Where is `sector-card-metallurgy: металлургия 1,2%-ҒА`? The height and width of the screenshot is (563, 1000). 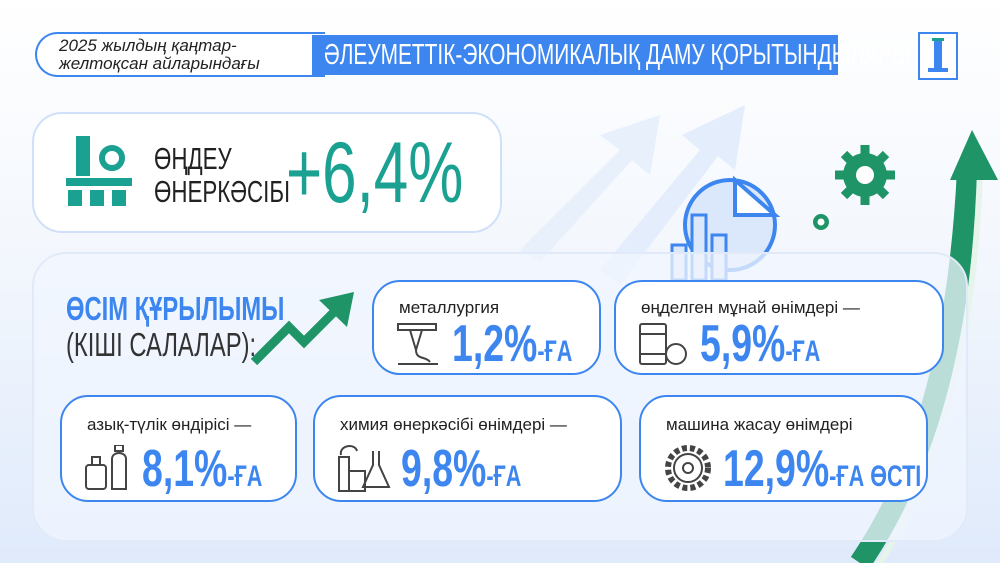
sector-card-metallurgy: металлургия 1,2%-ҒА is located at coordinates (486, 327).